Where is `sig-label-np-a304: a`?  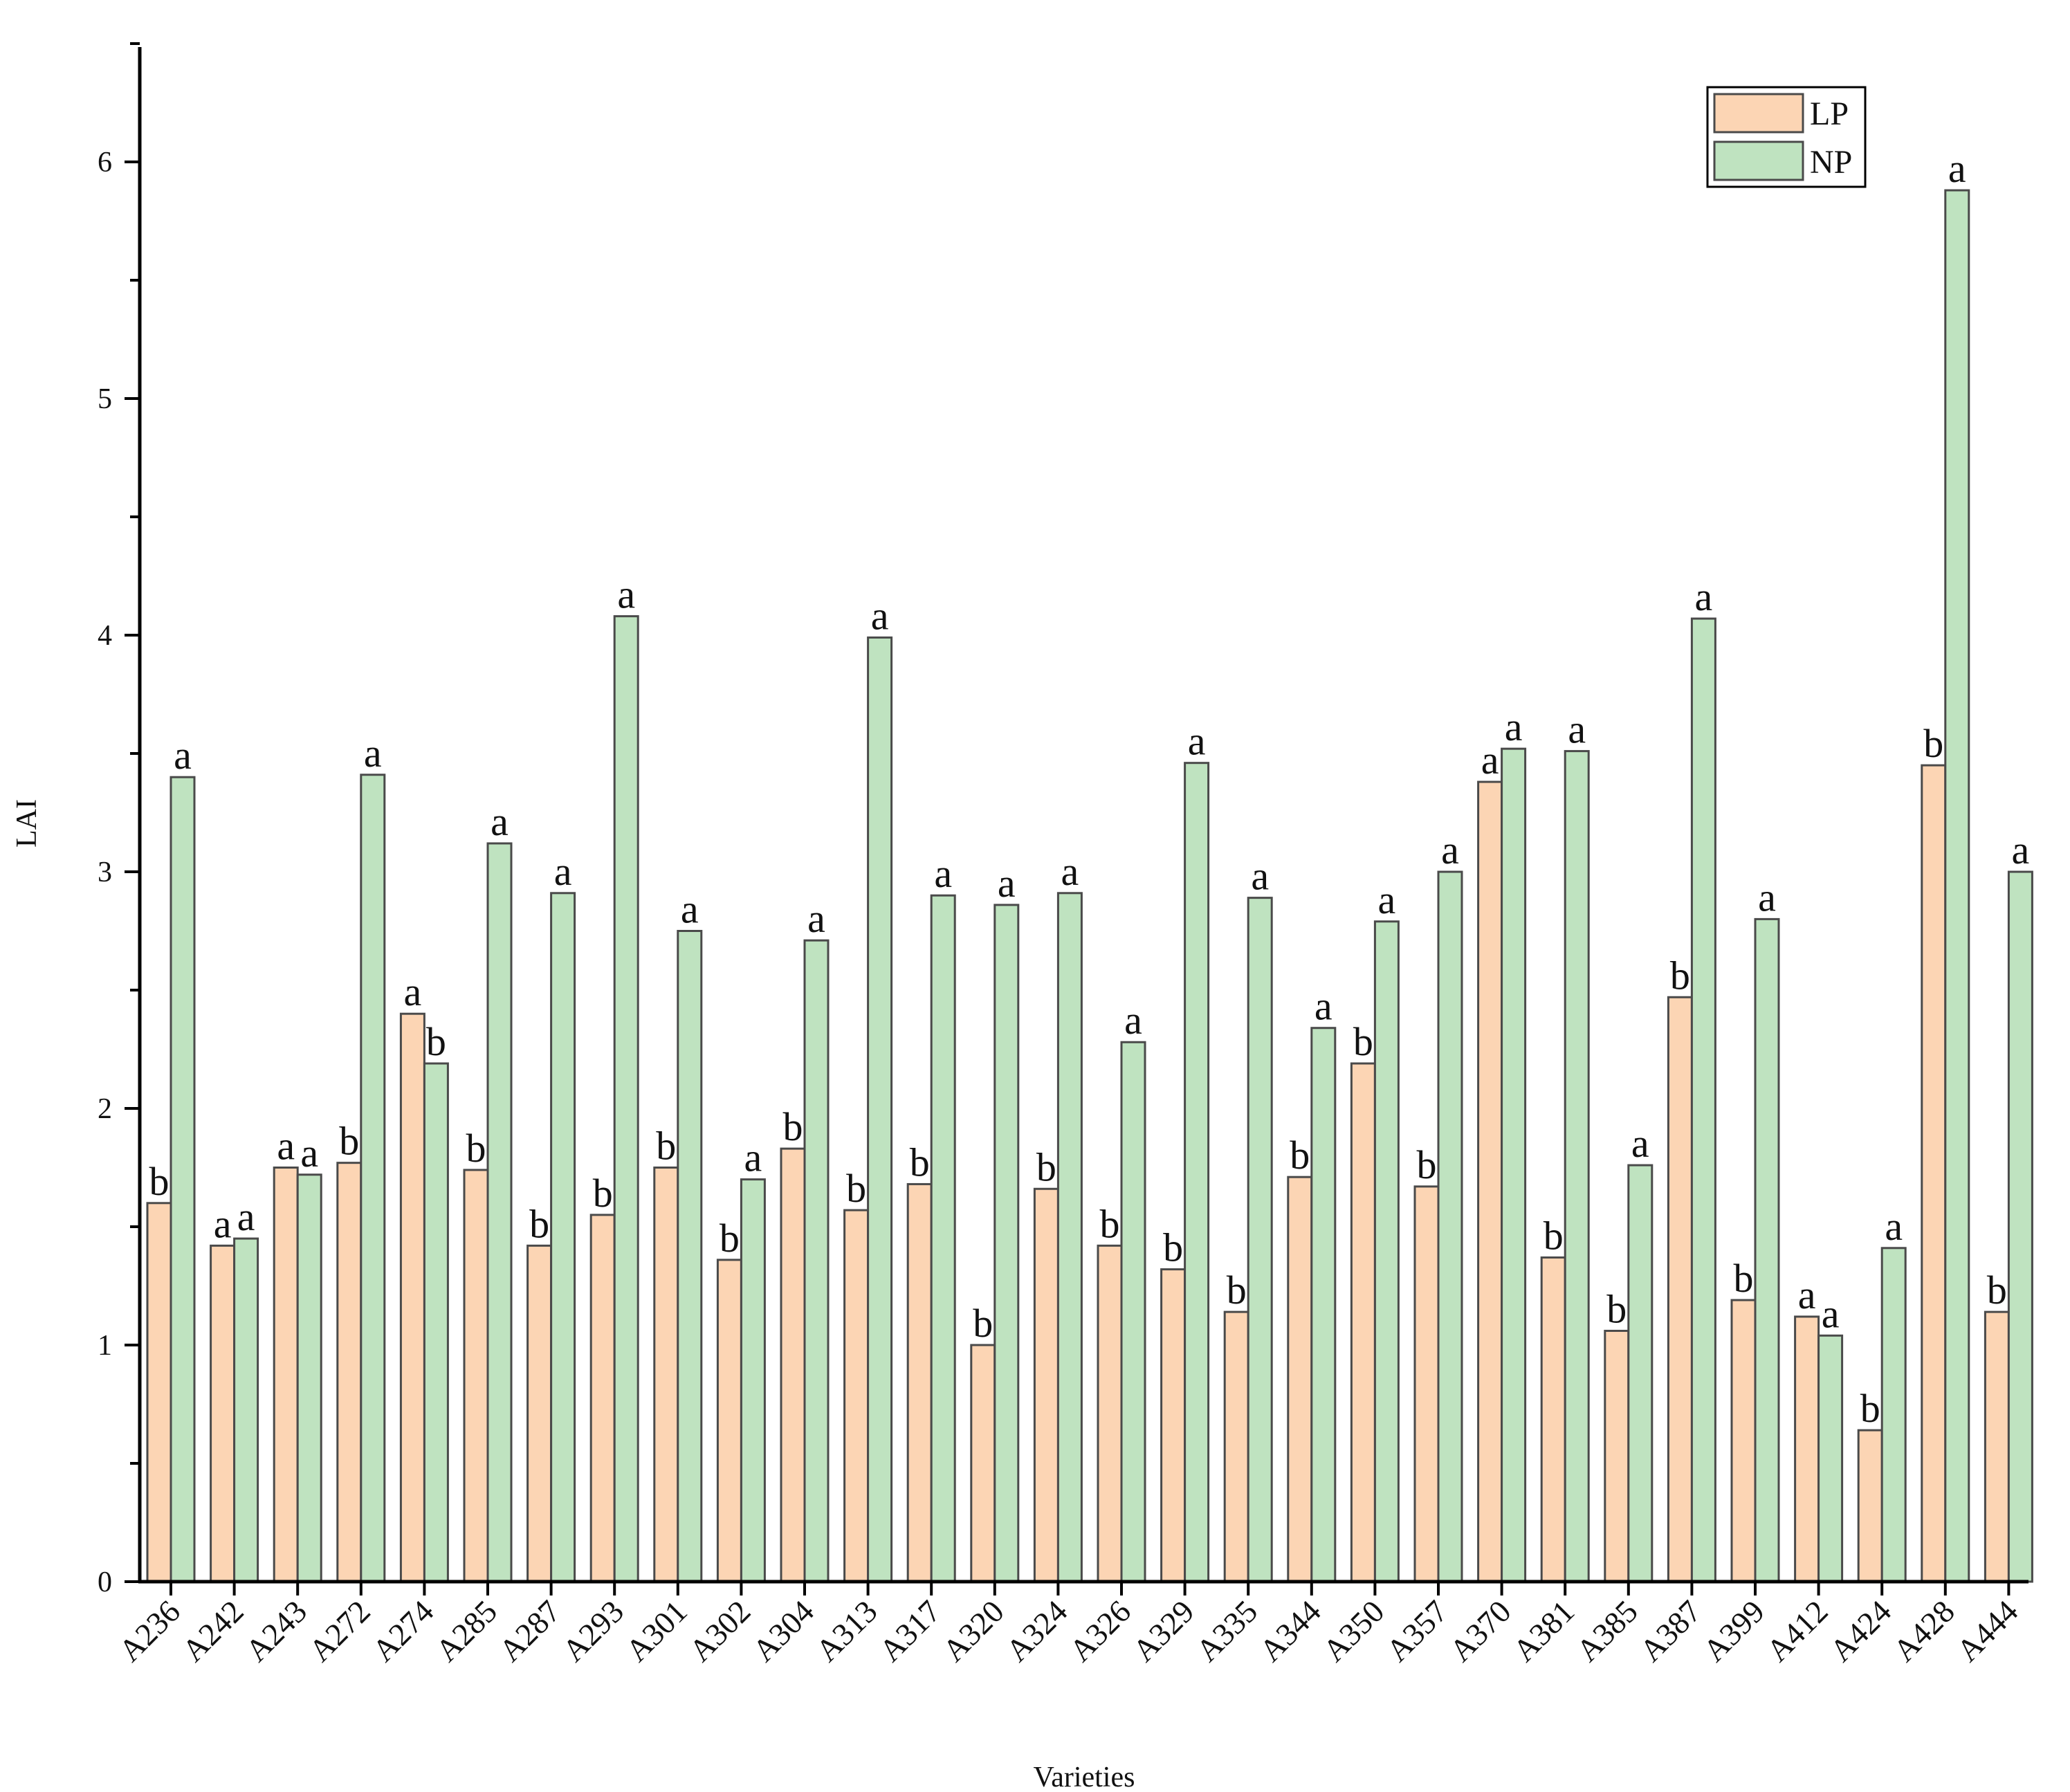 sig-label-np-a304: a is located at coordinates (816, 918).